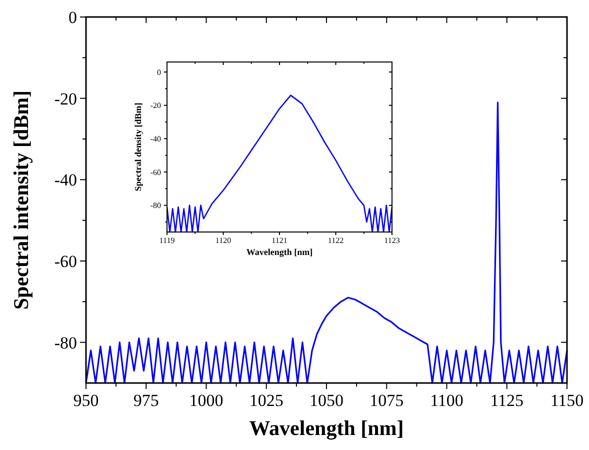 This screenshot has width=589, height=450. What do you see at coordinates (280, 240) in the screenshot?
I see `x-tick-label: 1121` at bounding box center [280, 240].